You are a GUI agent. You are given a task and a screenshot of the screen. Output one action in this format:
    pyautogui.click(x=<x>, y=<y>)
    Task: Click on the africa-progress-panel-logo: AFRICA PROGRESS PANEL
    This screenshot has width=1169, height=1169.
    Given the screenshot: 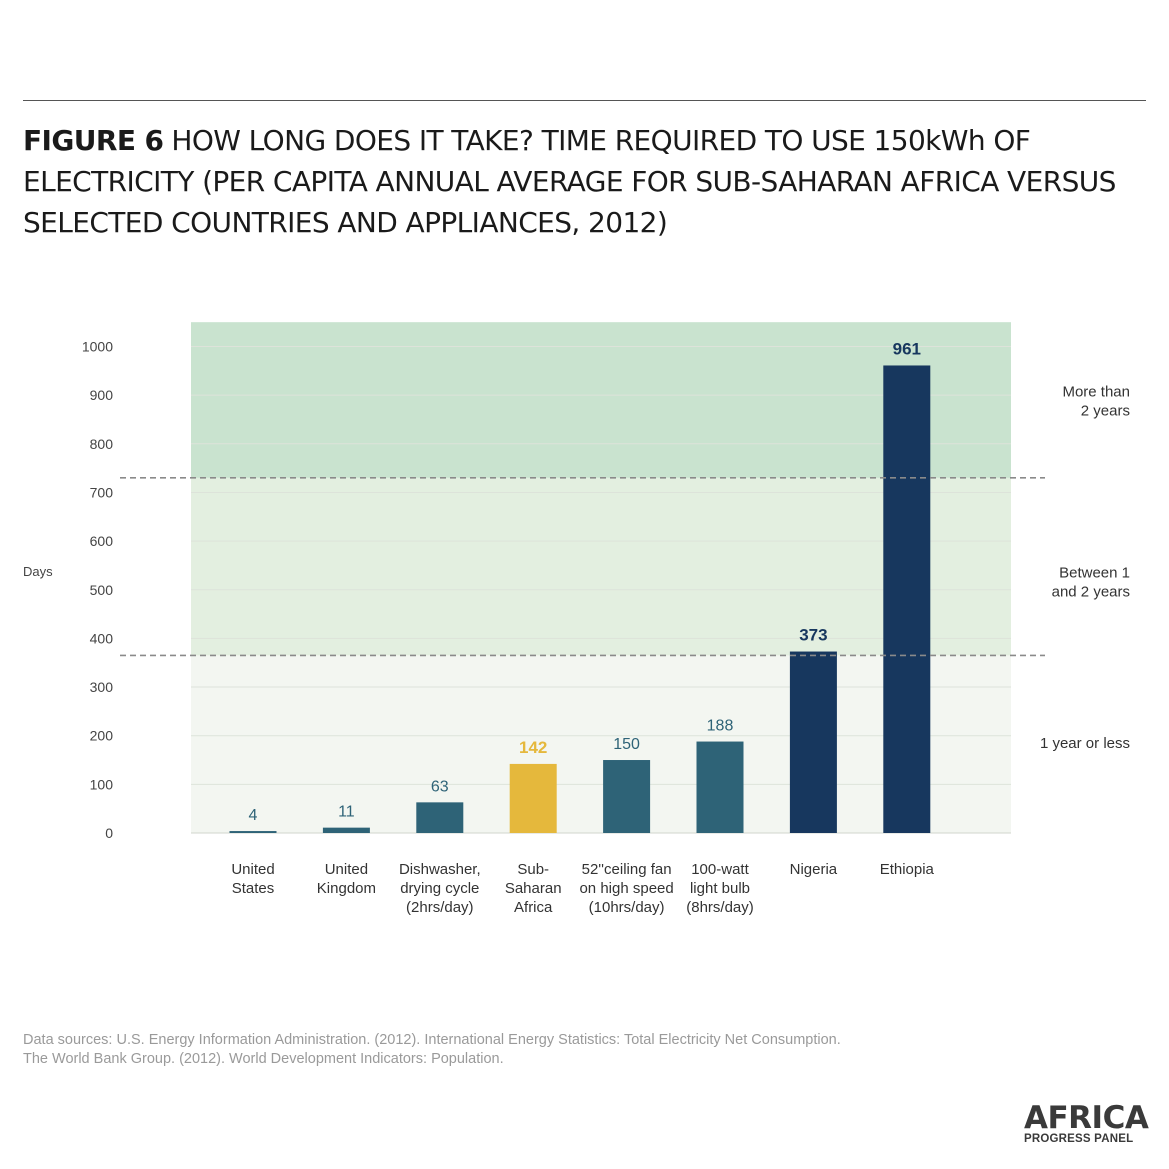 What is the action you would take?
    pyautogui.click(x=1086, y=1123)
    